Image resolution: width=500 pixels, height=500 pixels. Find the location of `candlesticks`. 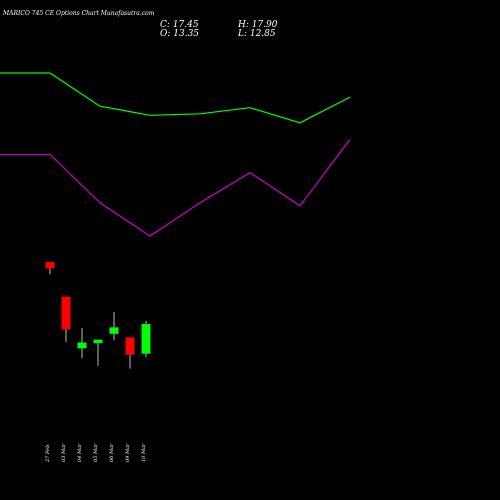

candlesticks is located at coordinates (98, 315).